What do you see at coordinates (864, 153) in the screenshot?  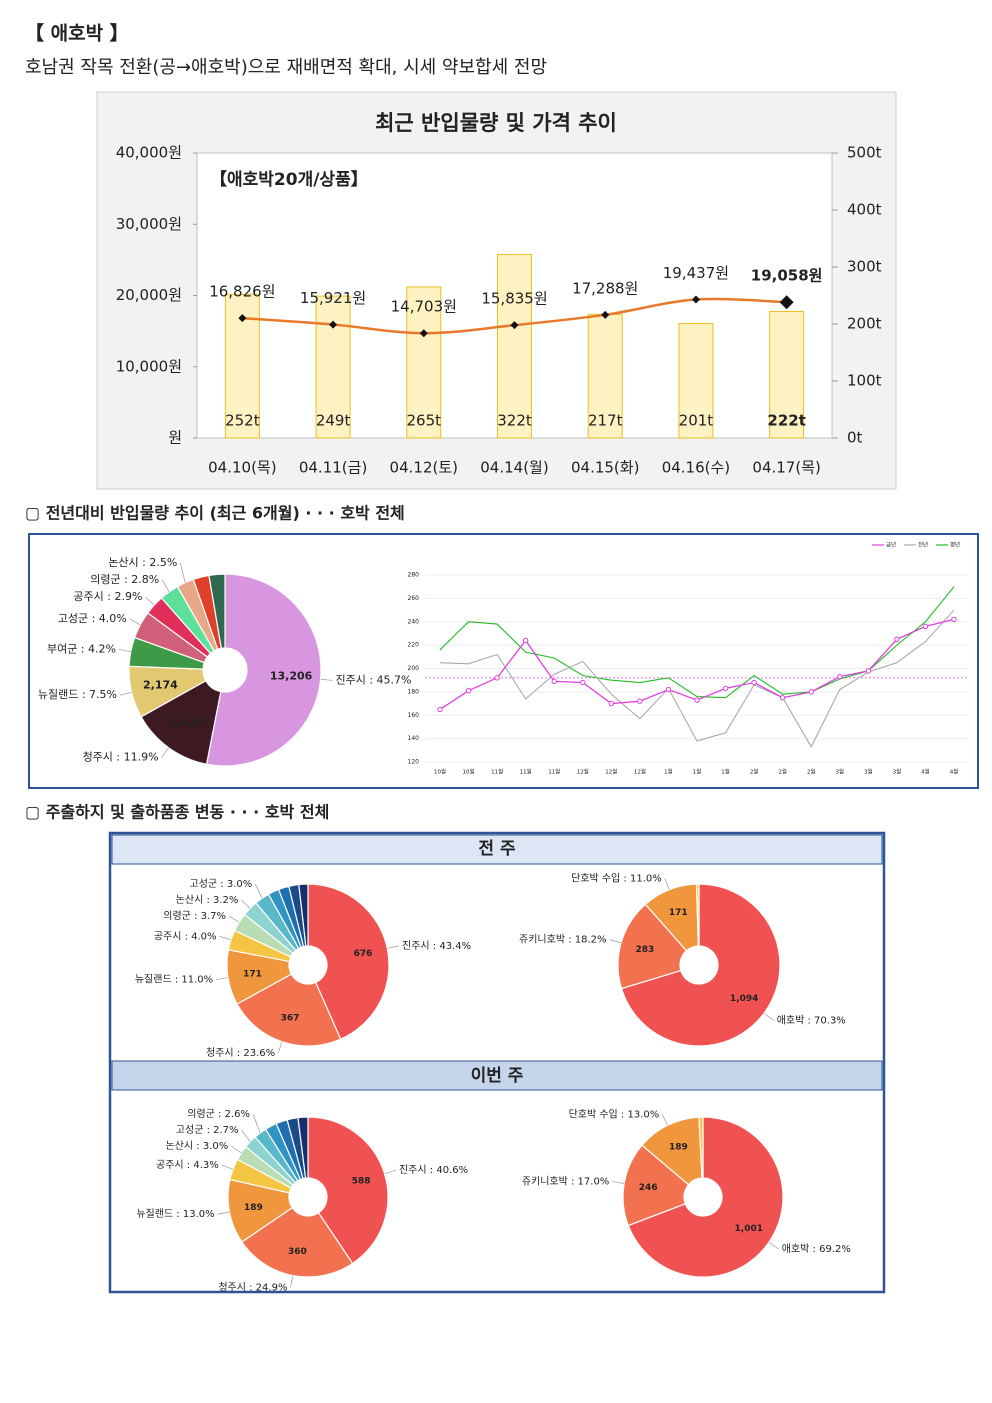 I see `y2-tick-label: 500t` at bounding box center [864, 153].